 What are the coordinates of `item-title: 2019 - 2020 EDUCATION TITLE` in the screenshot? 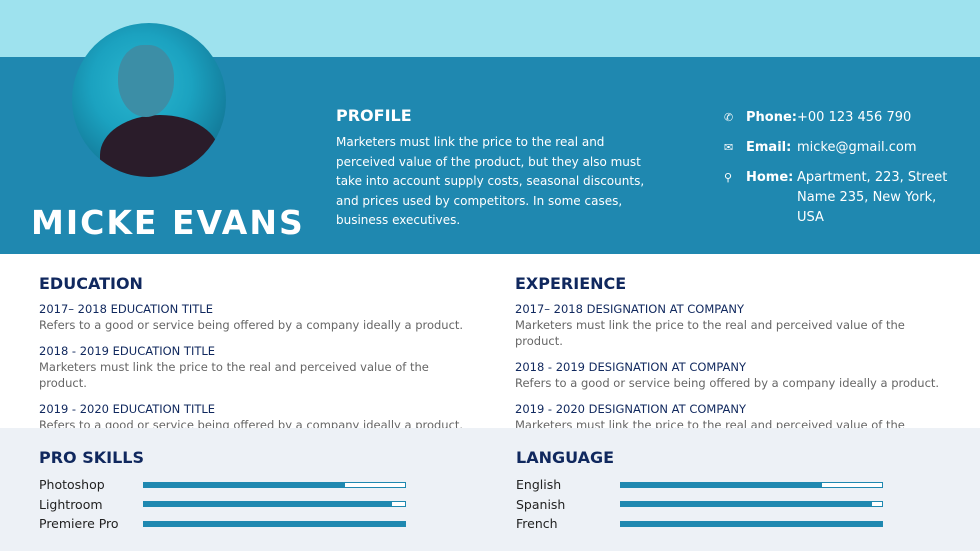 It's located at (127, 409).